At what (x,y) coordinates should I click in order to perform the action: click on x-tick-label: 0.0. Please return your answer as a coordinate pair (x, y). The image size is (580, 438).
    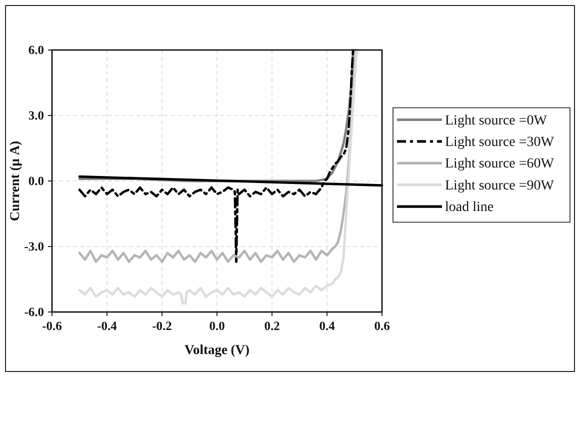
    Looking at the image, I should click on (217, 326).